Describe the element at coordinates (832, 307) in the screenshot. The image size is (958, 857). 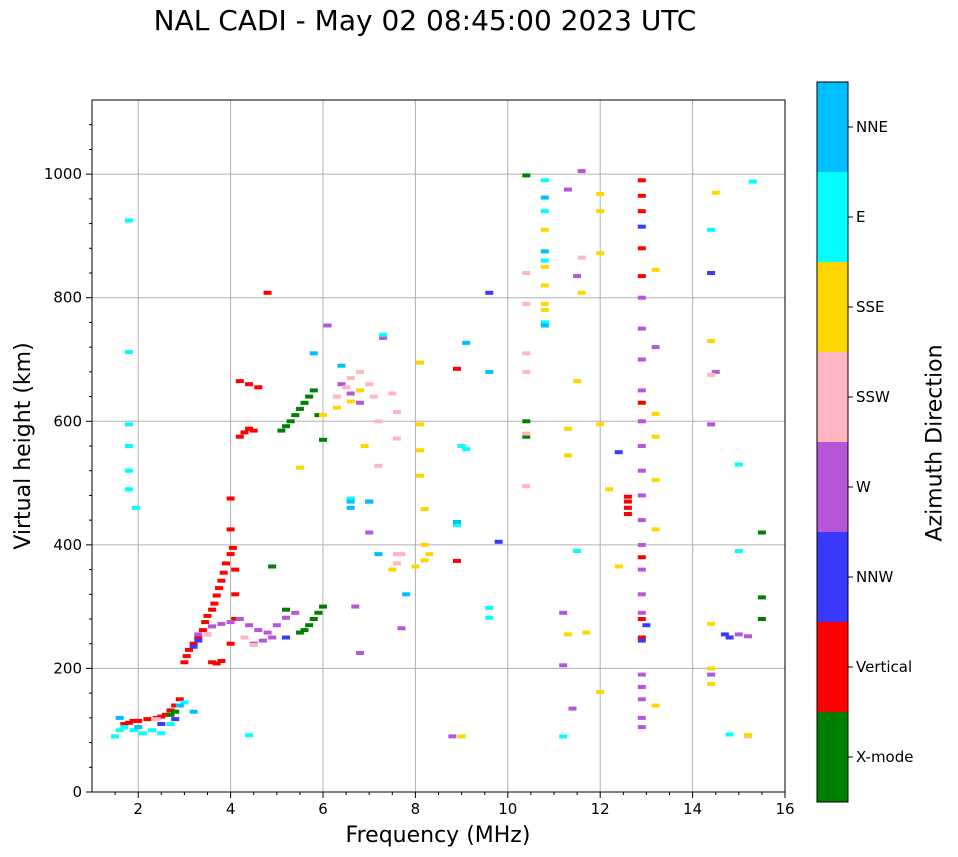
I see `colorbar-segment-sse` at that location.